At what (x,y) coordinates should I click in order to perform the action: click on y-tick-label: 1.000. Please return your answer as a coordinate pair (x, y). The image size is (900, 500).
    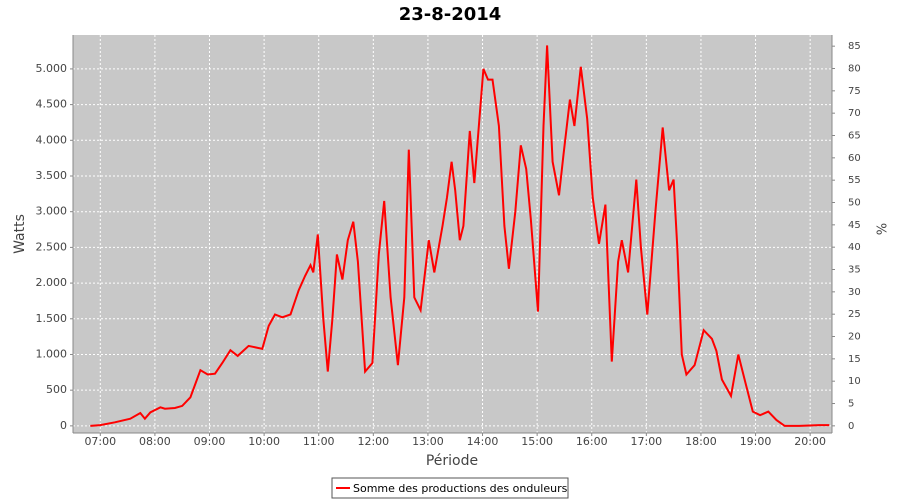
    Looking at the image, I should click on (52, 353).